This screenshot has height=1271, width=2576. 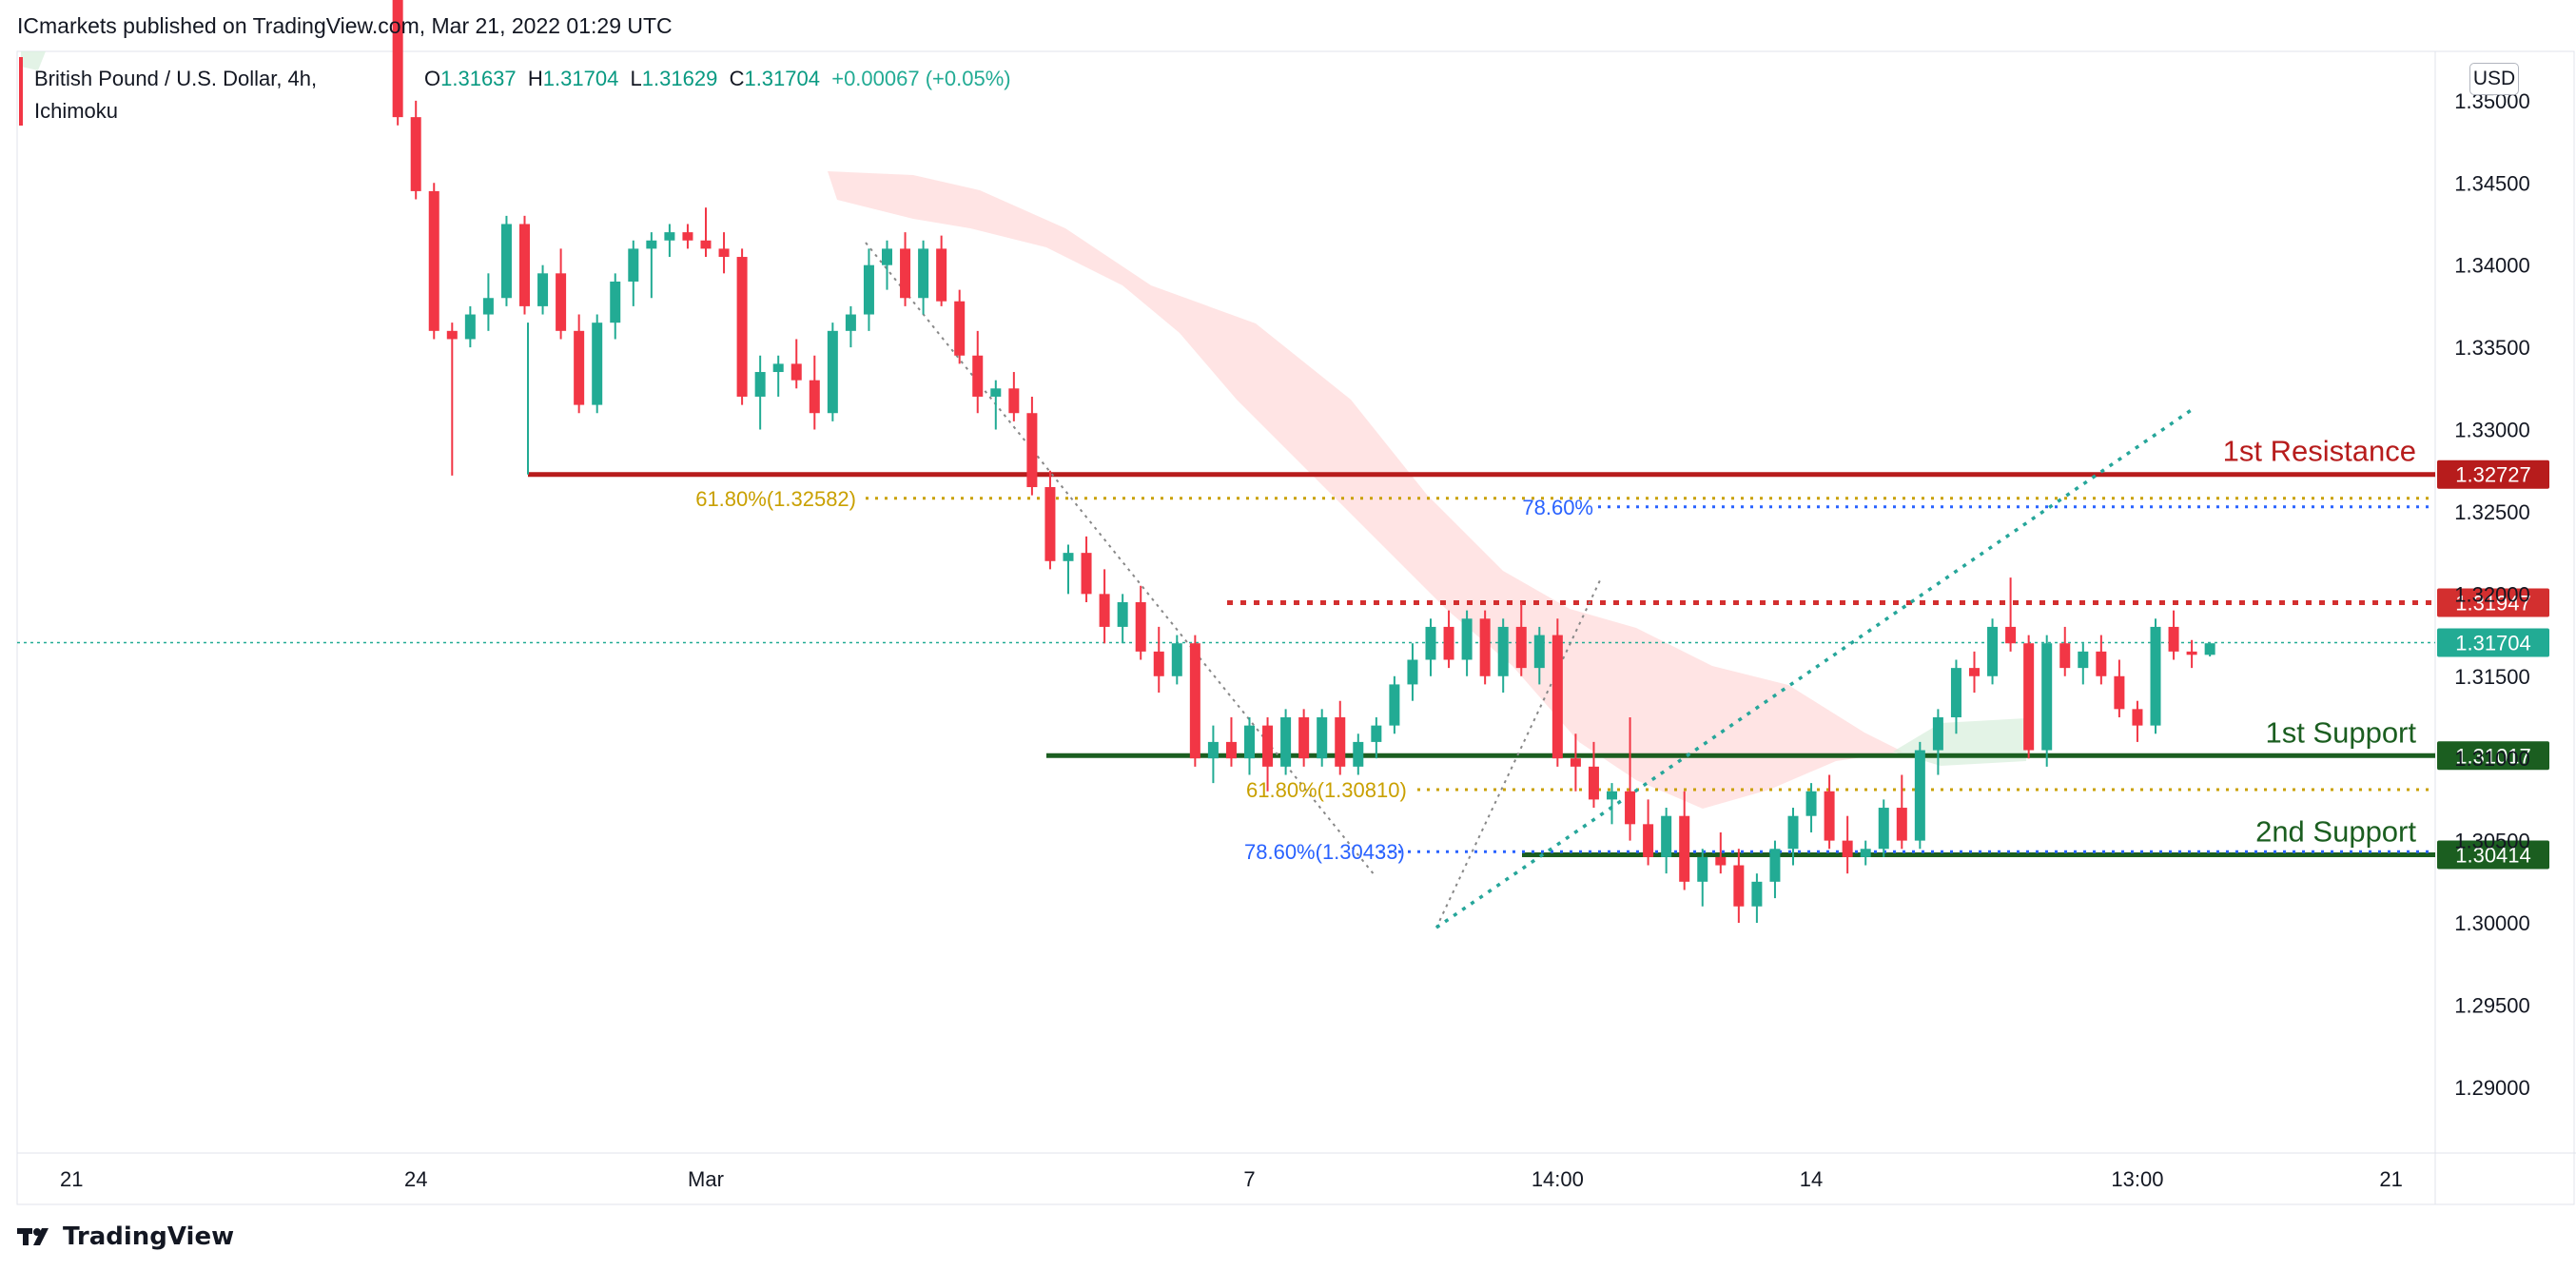 What do you see at coordinates (737, 78) in the screenshot?
I see `close-label: C` at bounding box center [737, 78].